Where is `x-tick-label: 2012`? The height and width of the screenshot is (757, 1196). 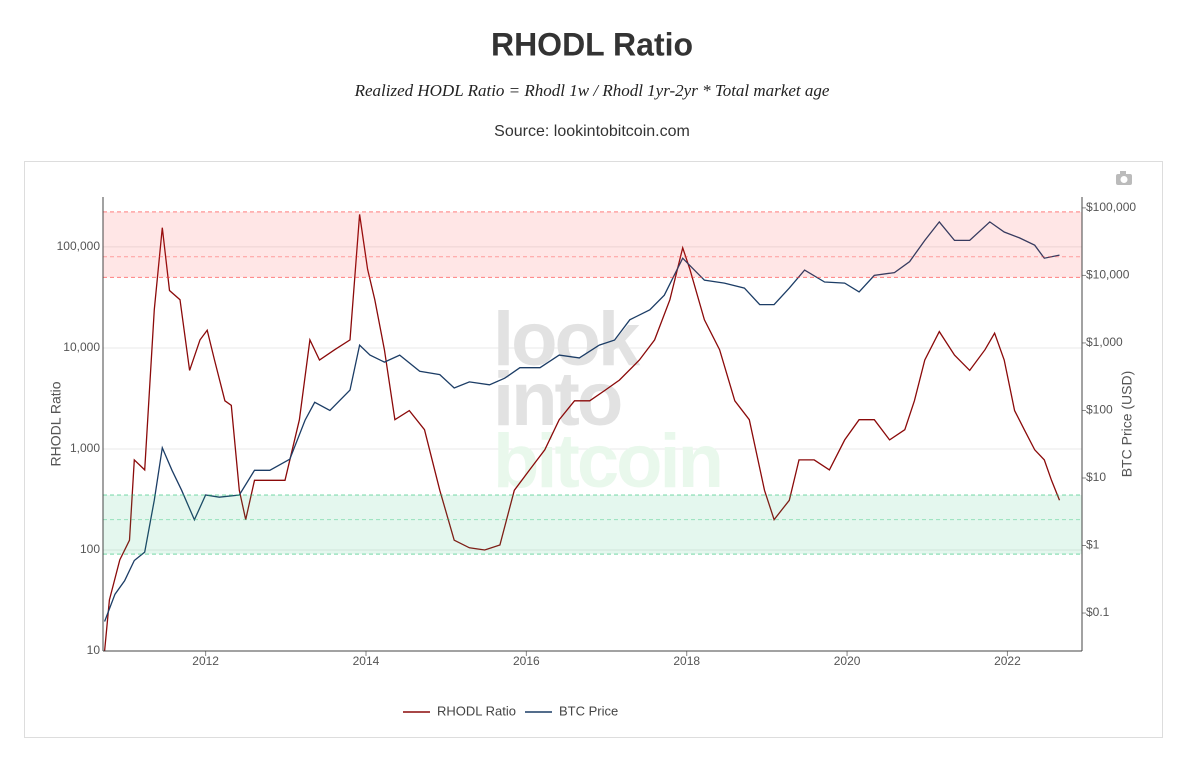 x-tick-label: 2012 is located at coordinates (205, 661).